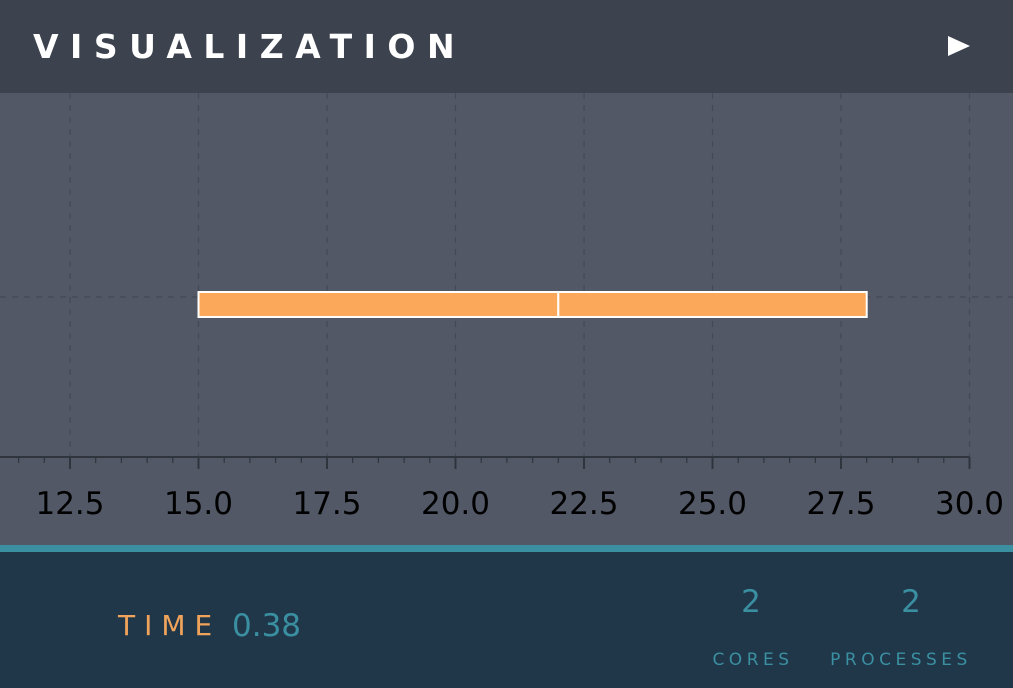  I want to click on cores-label: CORES, so click(753, 660).